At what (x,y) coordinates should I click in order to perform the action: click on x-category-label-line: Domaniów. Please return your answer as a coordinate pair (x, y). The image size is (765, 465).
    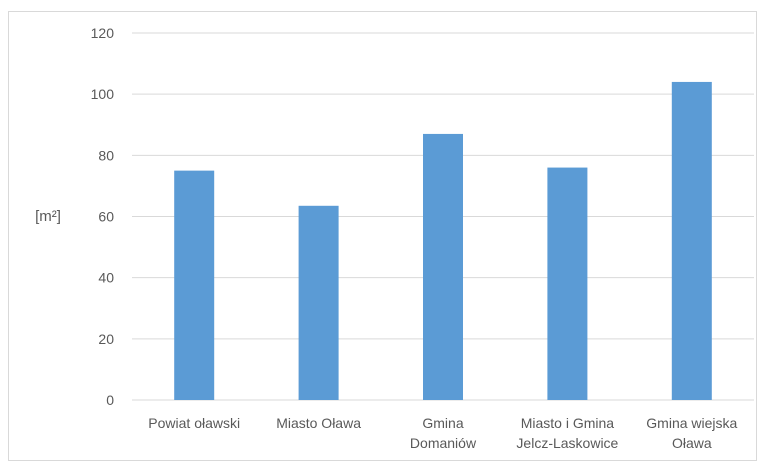
    Looking at the image, I should click on (443, 443).